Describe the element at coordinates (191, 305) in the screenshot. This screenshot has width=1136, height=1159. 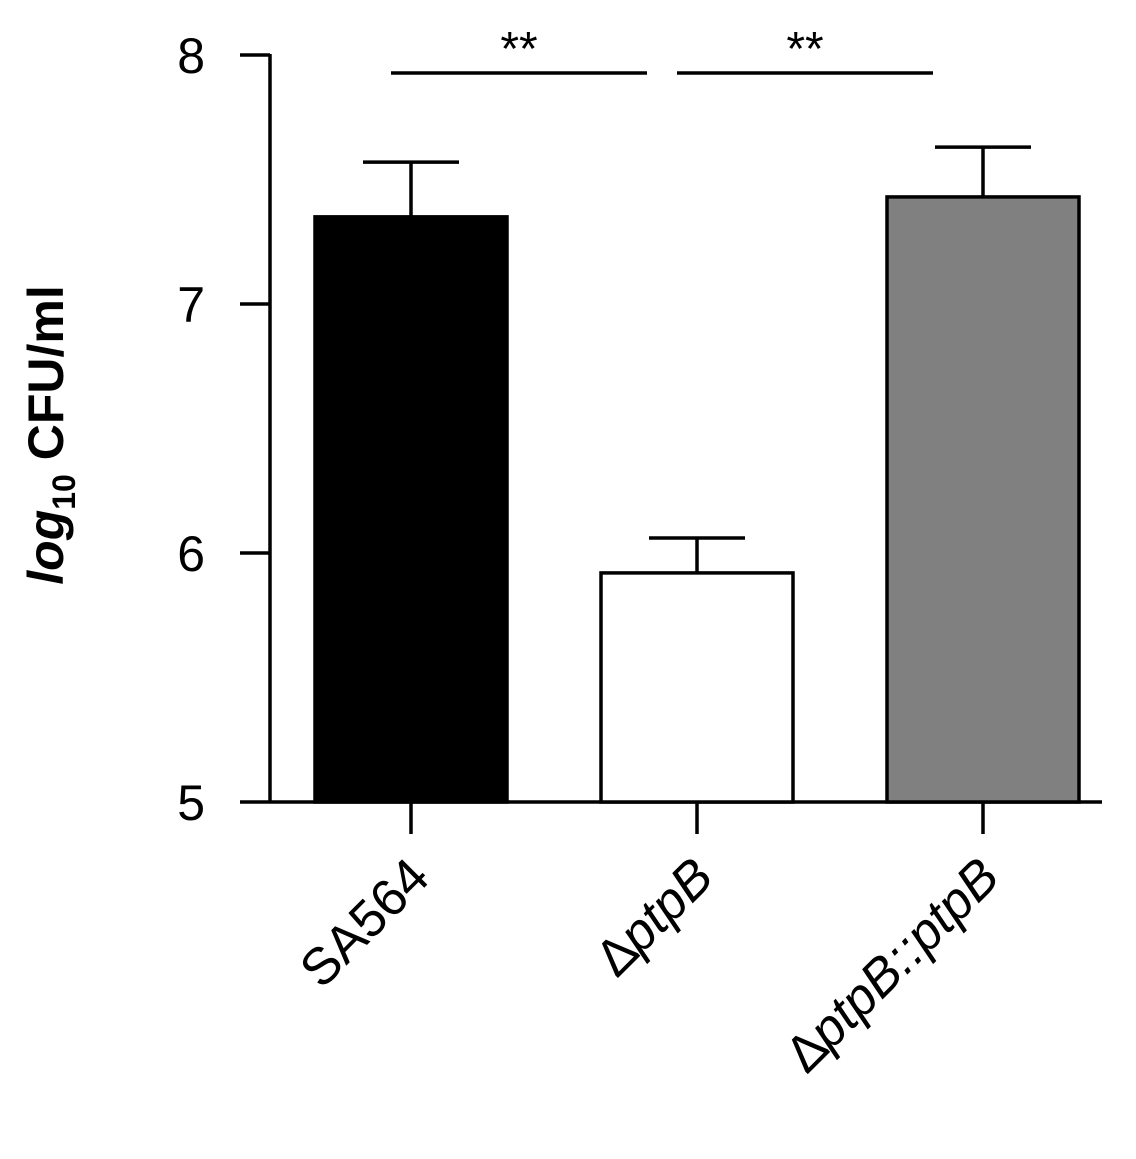
I see `y-tick-label-7: 7` at that location.